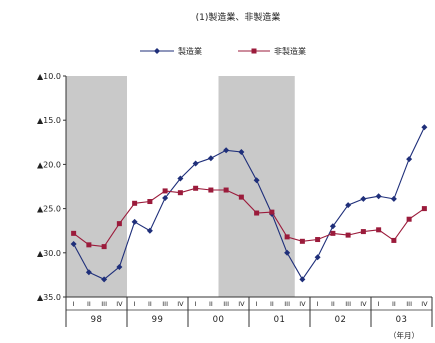 The height and width of the screenshot is (343, 435). What do you see at coordinates (341, 320) in the screenshot?
I see `x-tick-year: 02` at bounding box center [341, 320].